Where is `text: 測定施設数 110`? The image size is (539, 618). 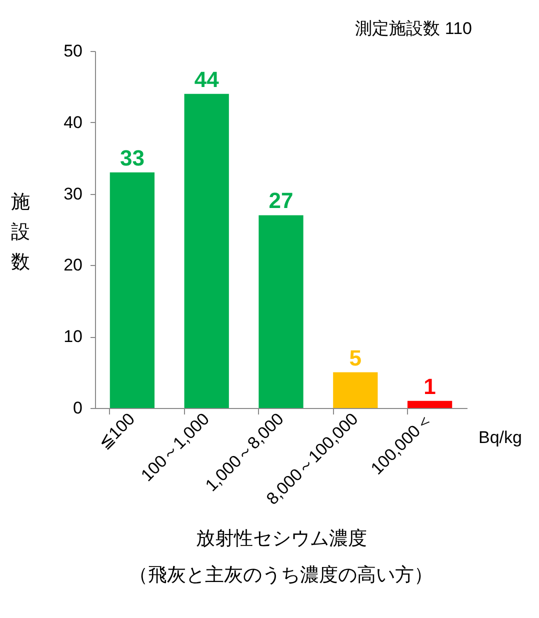
text: 測定施設数 110 is located at coordinates (413, 28).